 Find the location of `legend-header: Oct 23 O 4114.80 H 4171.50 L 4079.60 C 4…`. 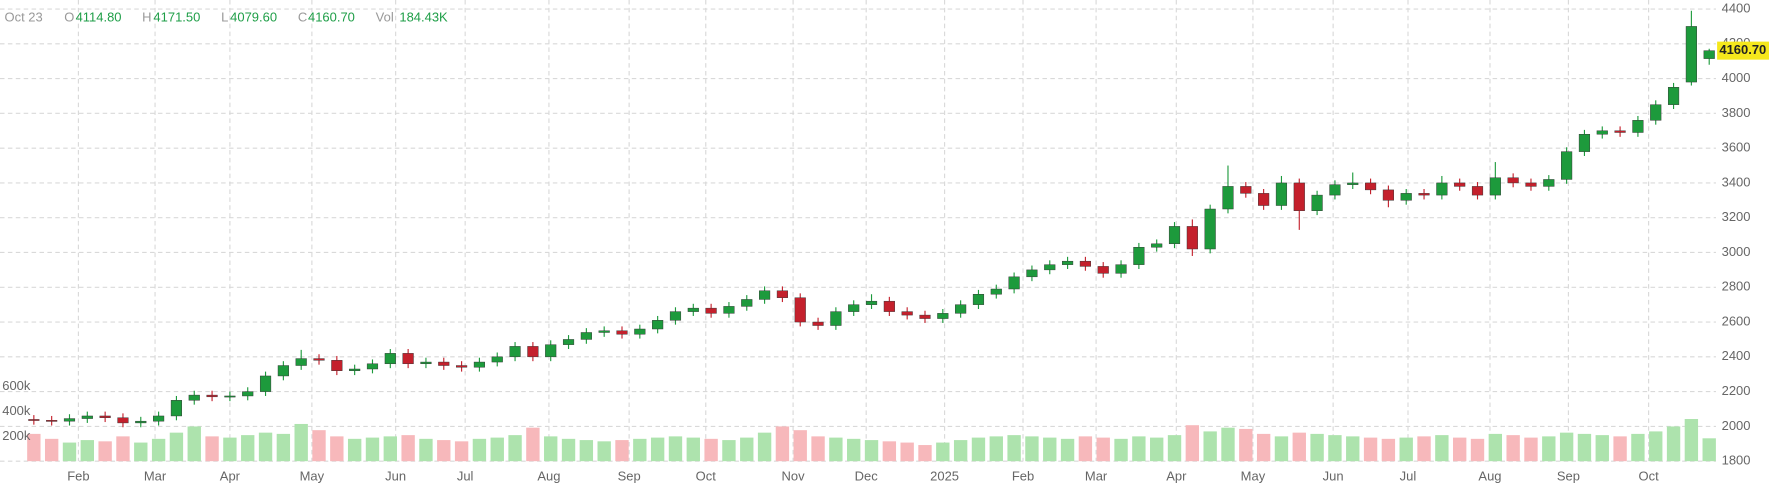

legend-header: Oct 23 O 4114.80 H 4171.50 L 4079.60 C 4… is located at coordinates (227, 16).